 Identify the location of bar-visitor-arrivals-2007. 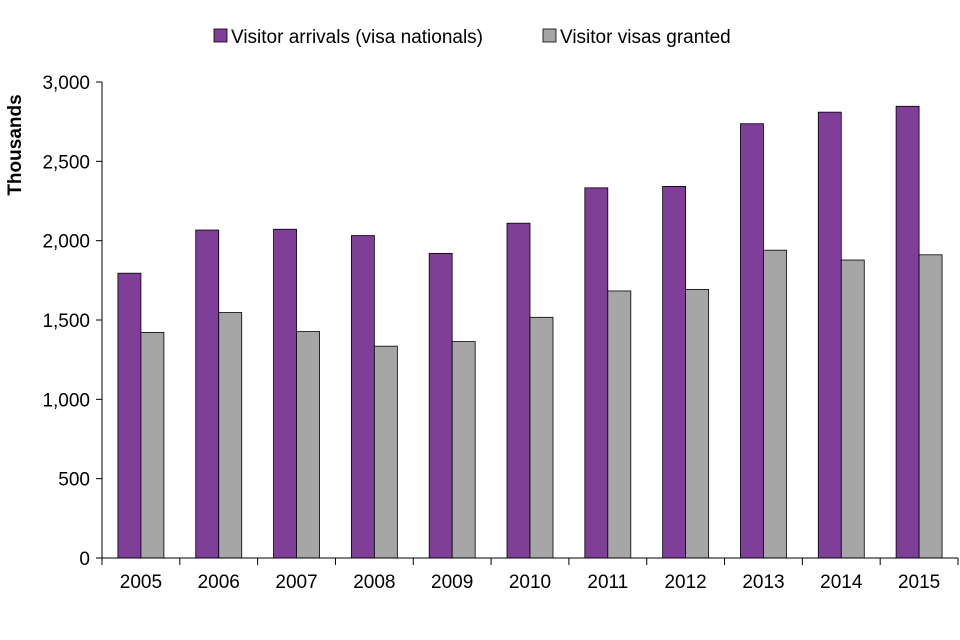
(285, 393).